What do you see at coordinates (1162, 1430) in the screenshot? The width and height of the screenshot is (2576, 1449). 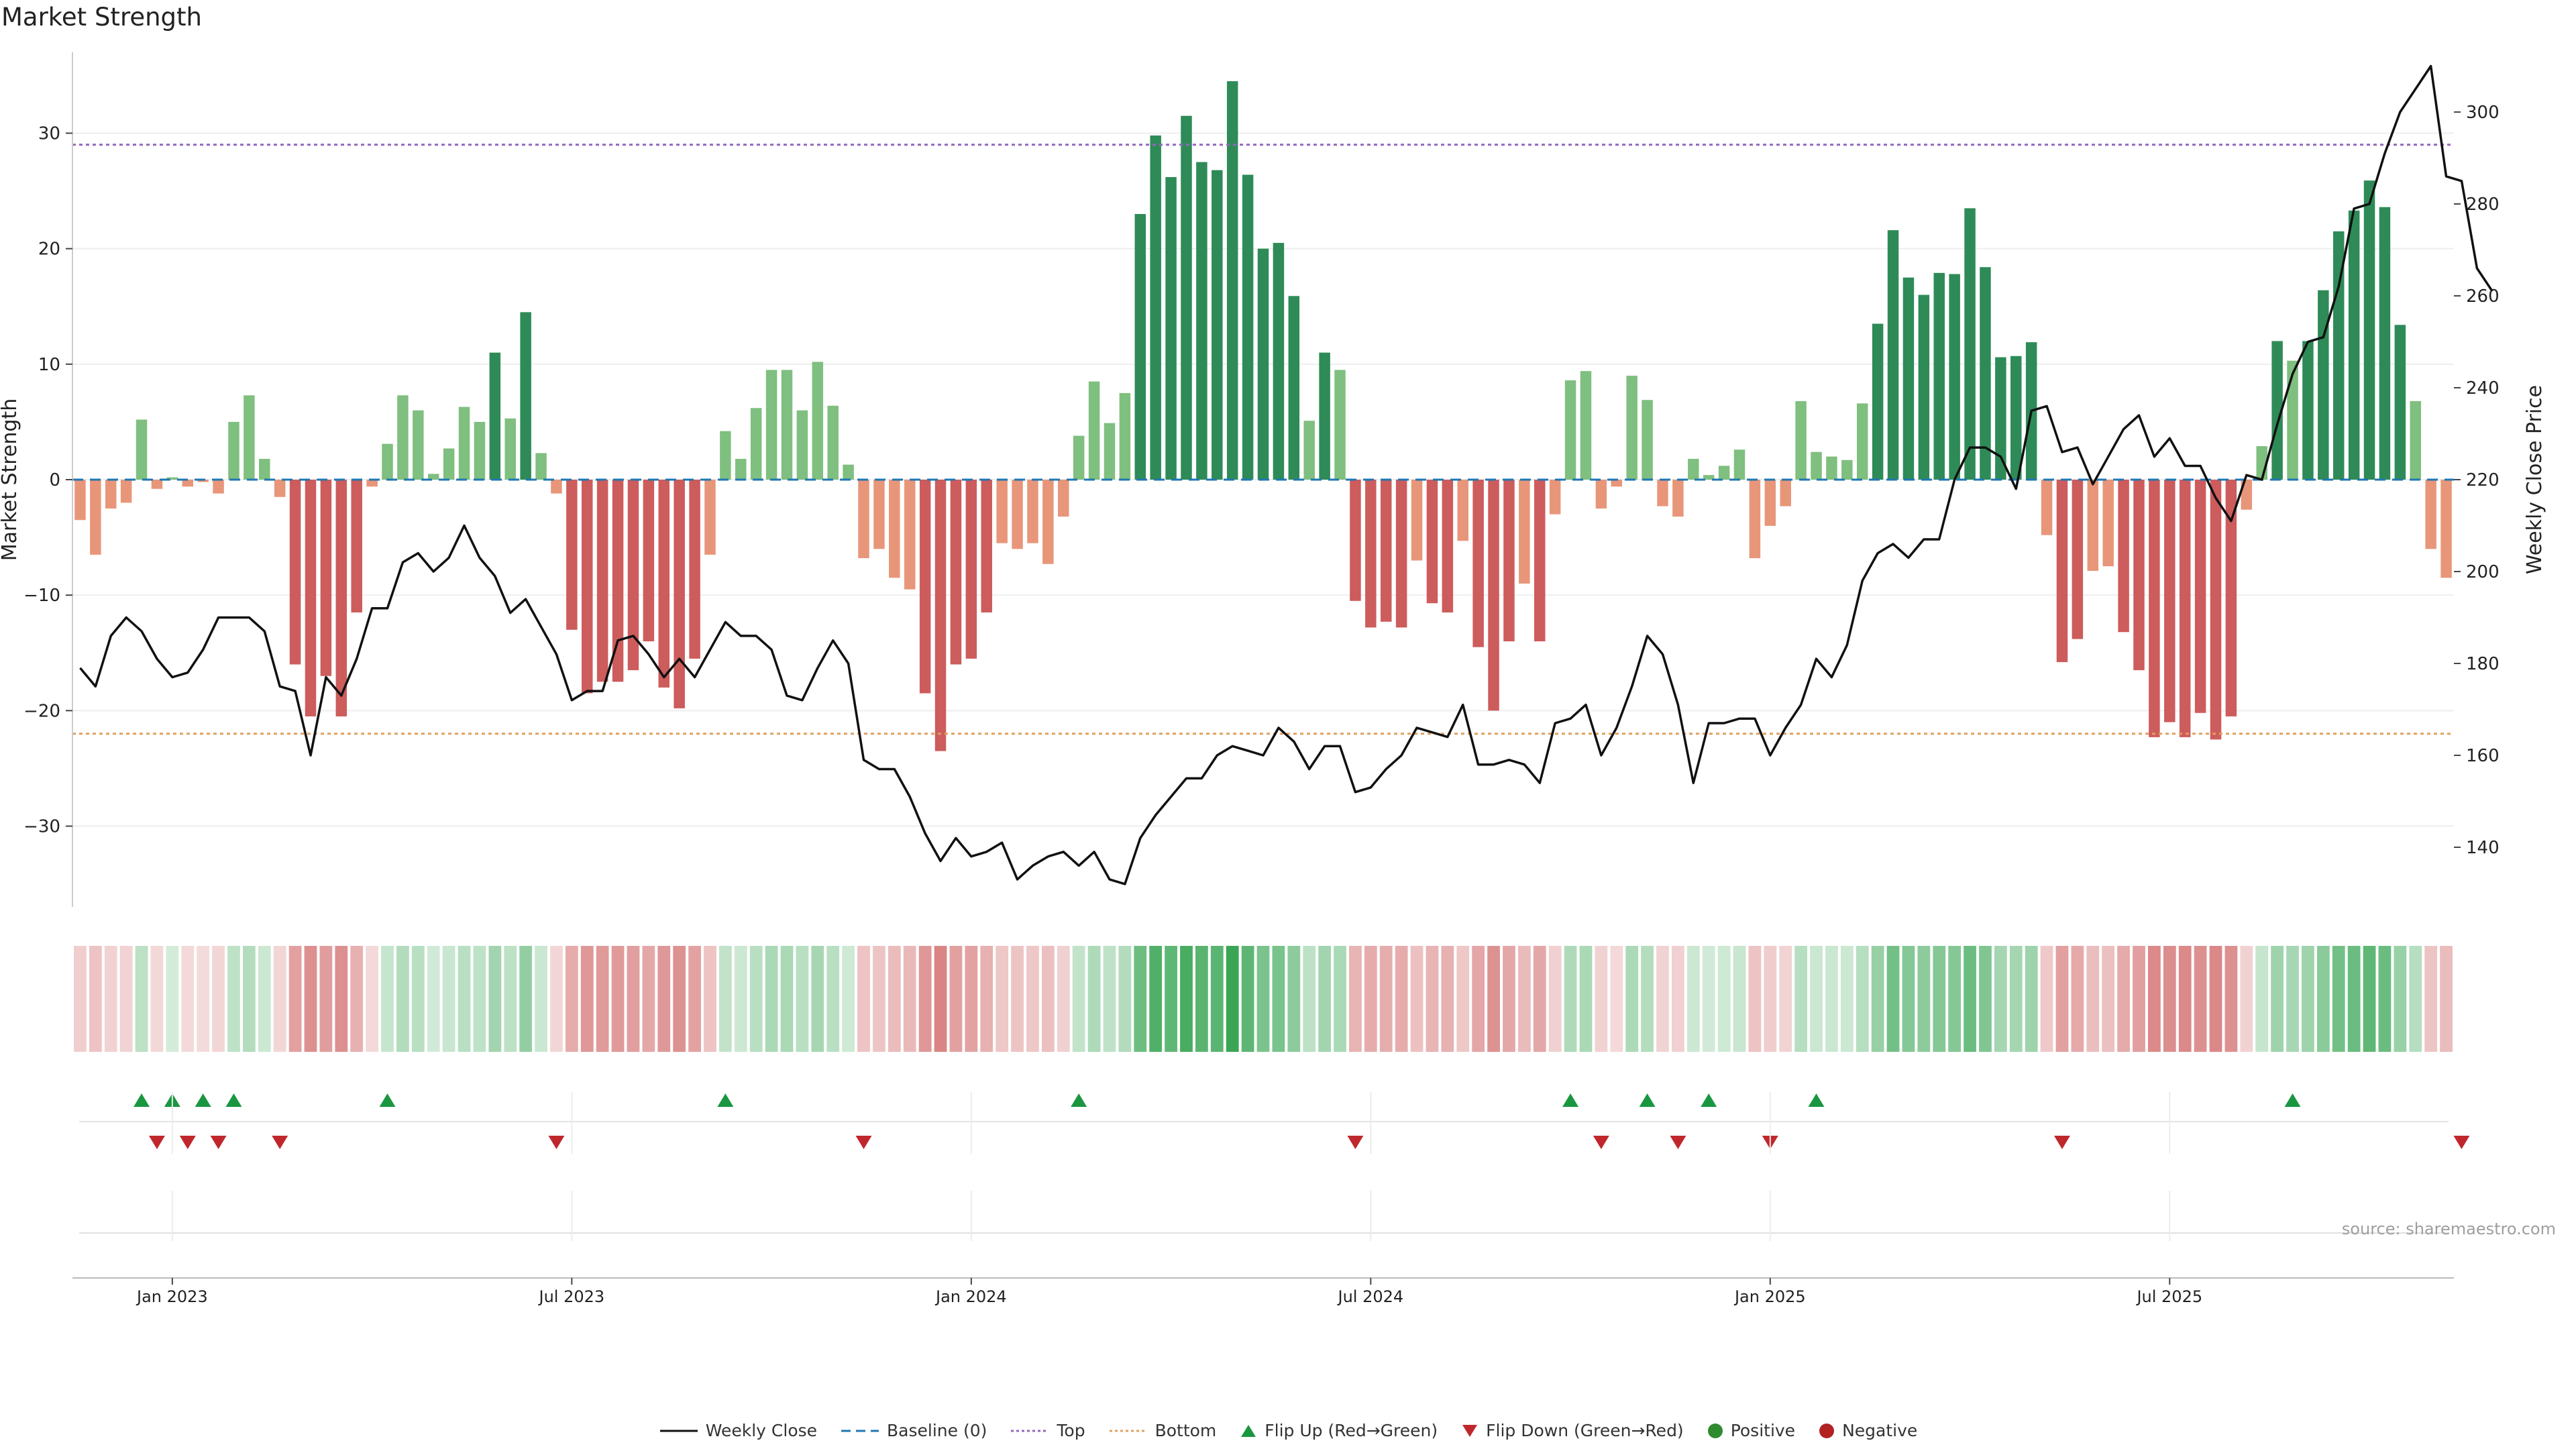 I see `legend-item-bottom: Bottom` at bounding box center [1162, 1430].